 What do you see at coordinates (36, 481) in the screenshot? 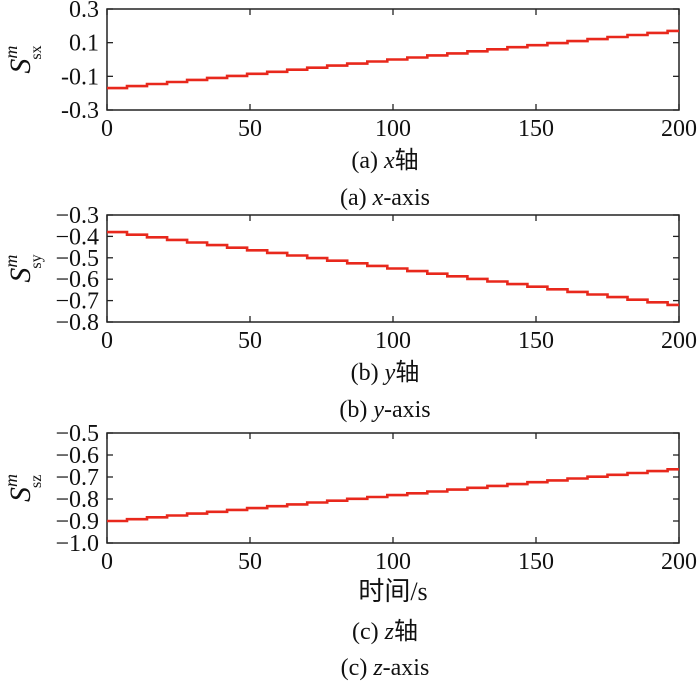
I see `y-label-sub: sz` at bounding box center [36, 481].